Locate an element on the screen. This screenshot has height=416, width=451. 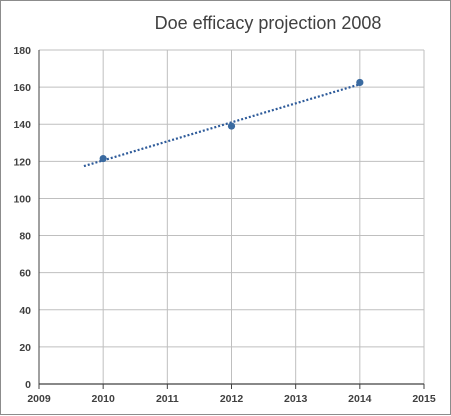
y-tick-label: 140 is located at coordinates (22, 125).